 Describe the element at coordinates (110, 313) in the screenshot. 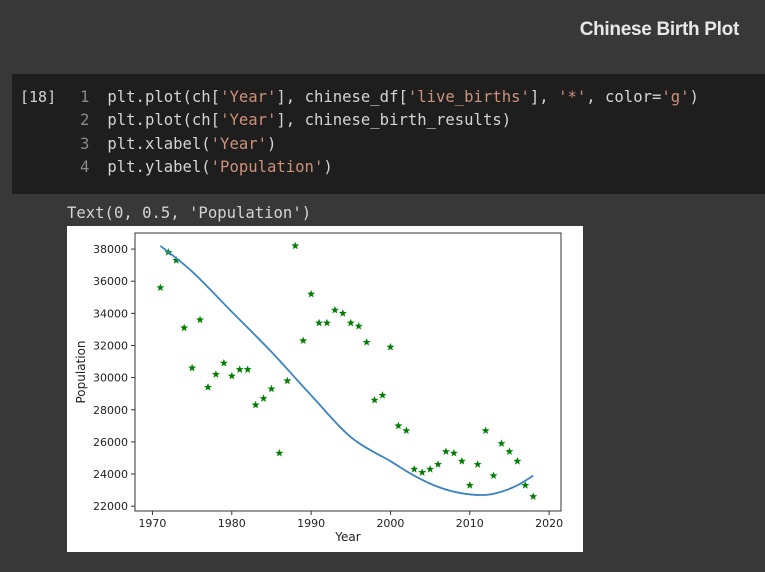

I see `y-tick-label: 34000` at that location.